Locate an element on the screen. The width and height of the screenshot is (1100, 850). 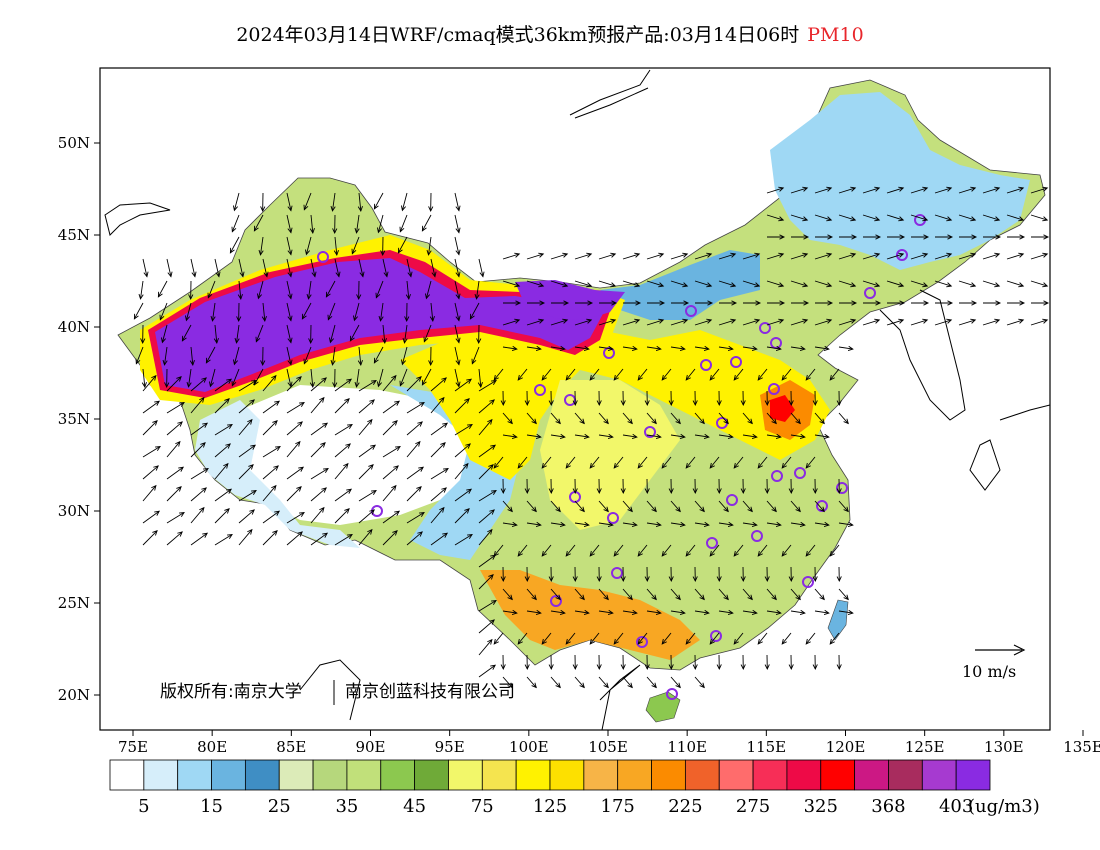
colorbar-label: 225 is located at coordinates (685, 806).